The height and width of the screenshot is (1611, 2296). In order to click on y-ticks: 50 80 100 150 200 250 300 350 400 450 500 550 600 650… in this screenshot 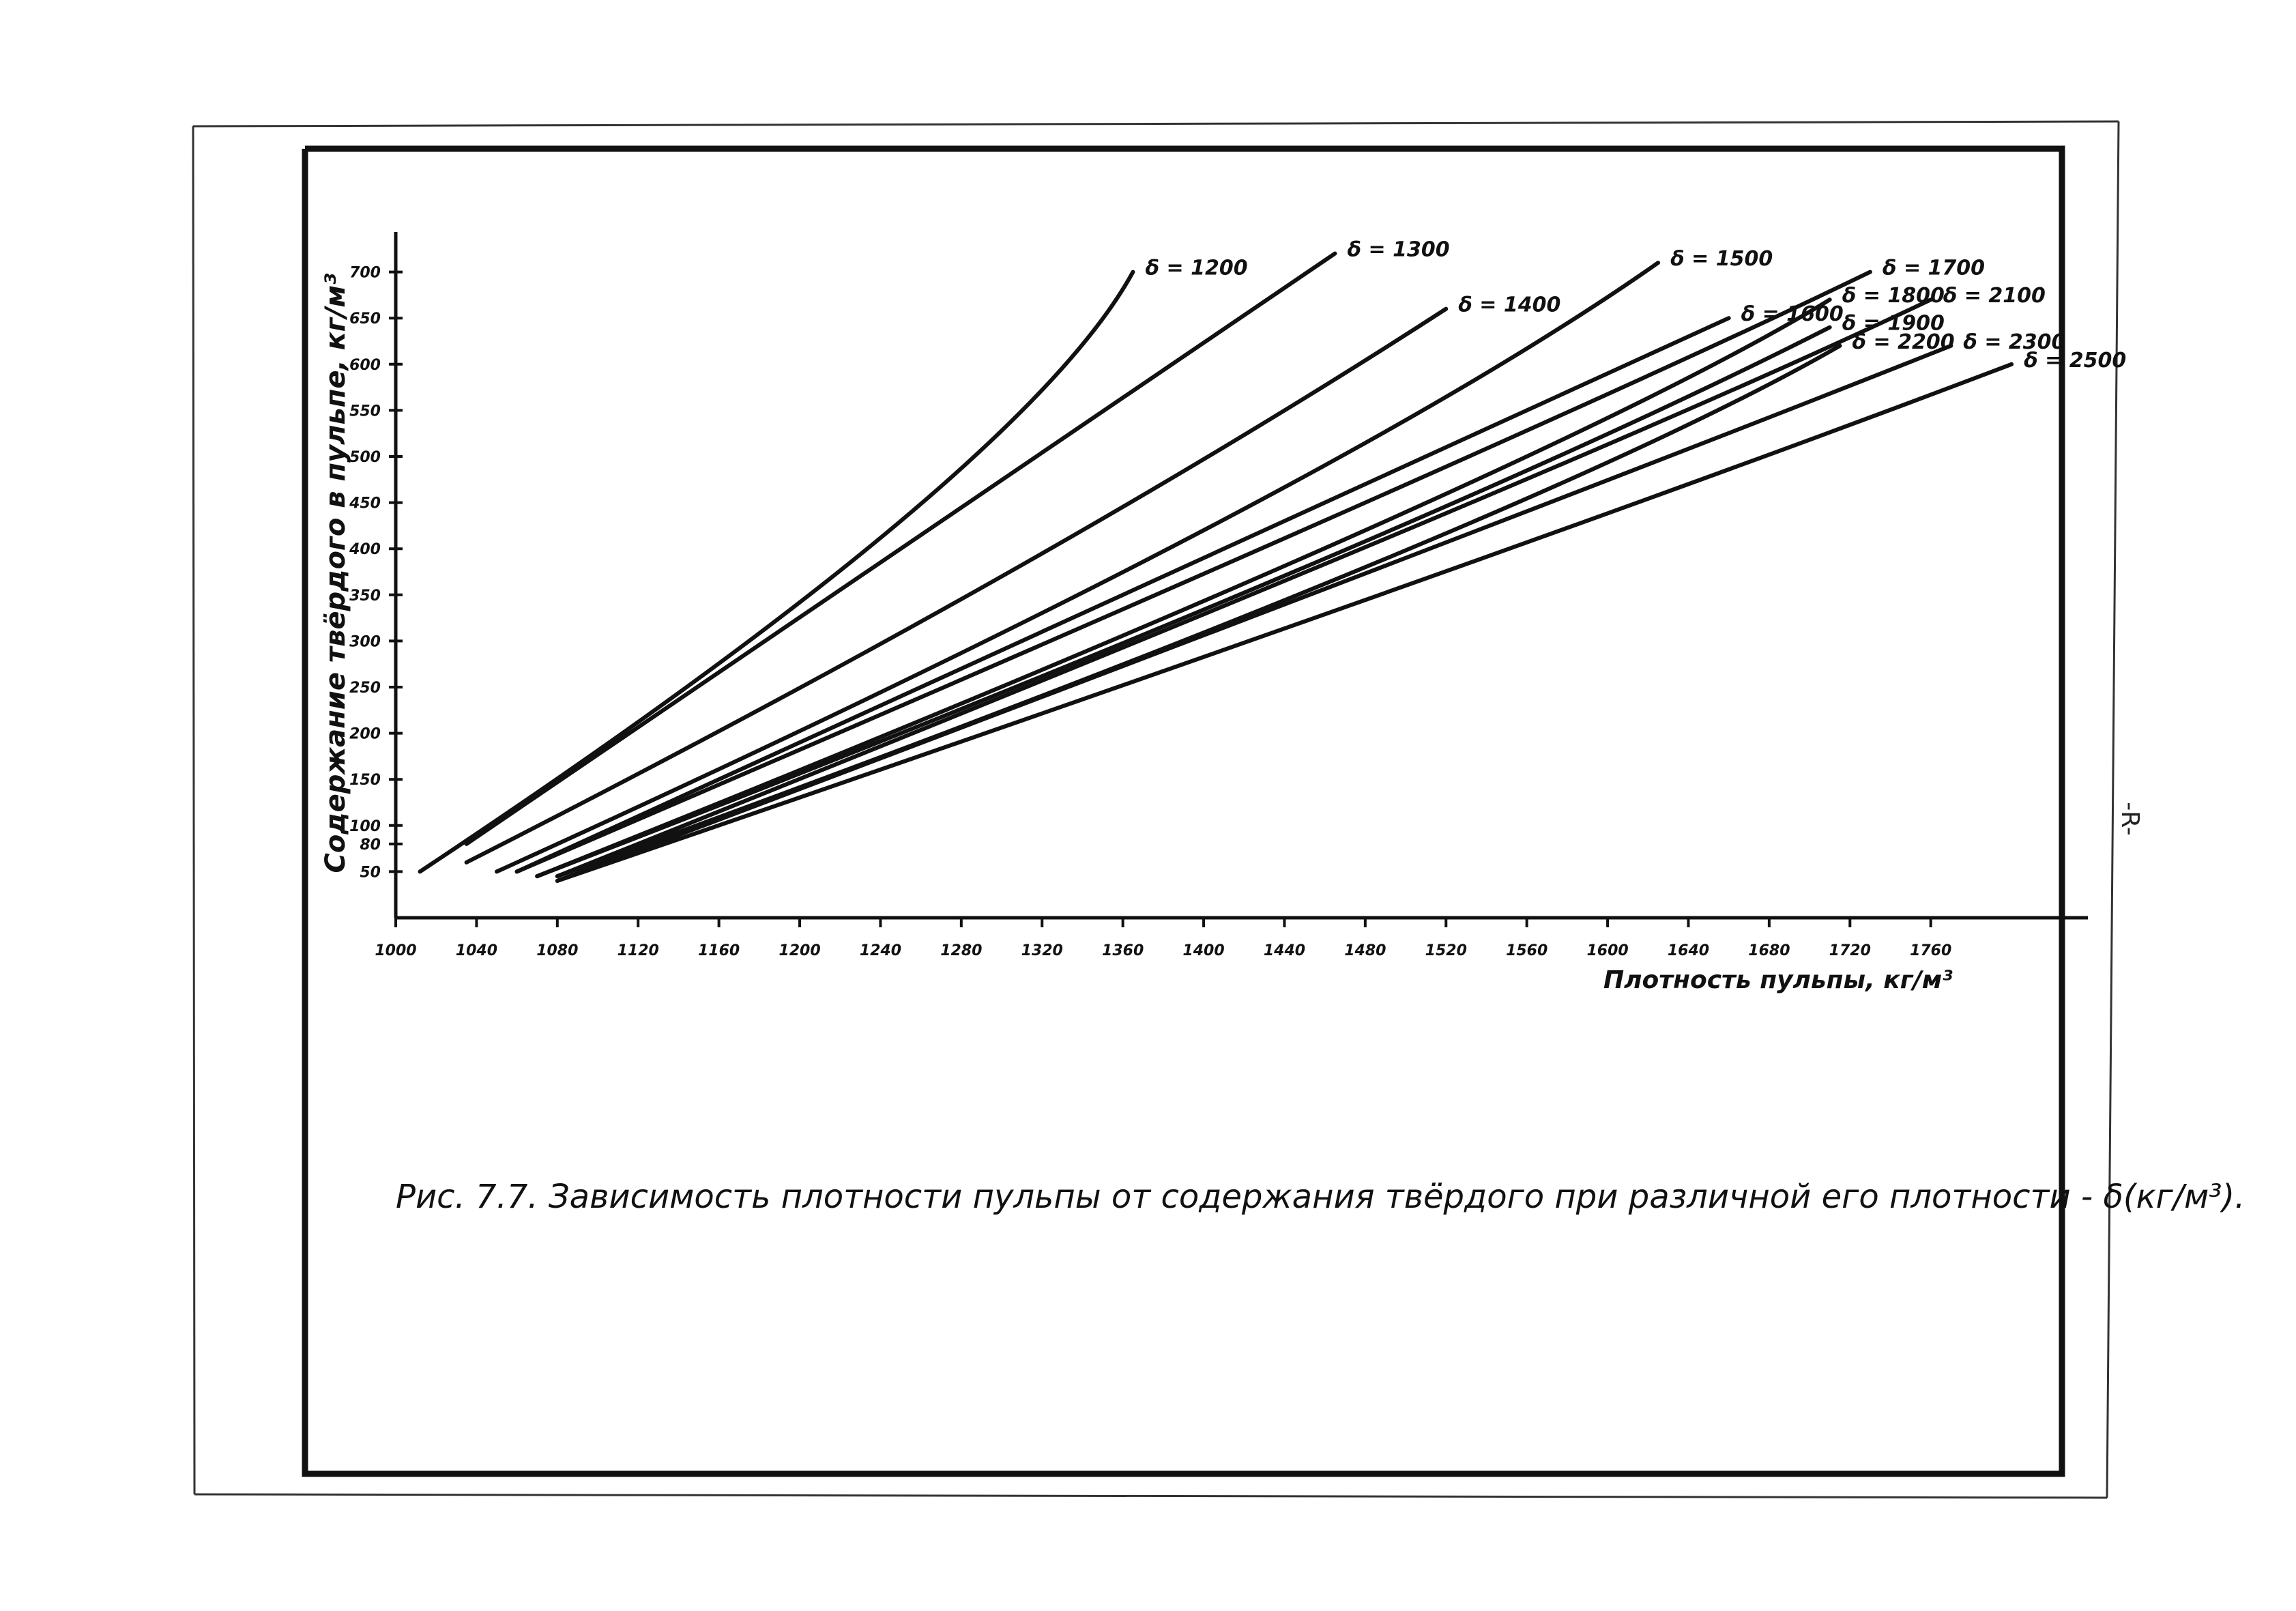, I will do `click(376, 573)`.